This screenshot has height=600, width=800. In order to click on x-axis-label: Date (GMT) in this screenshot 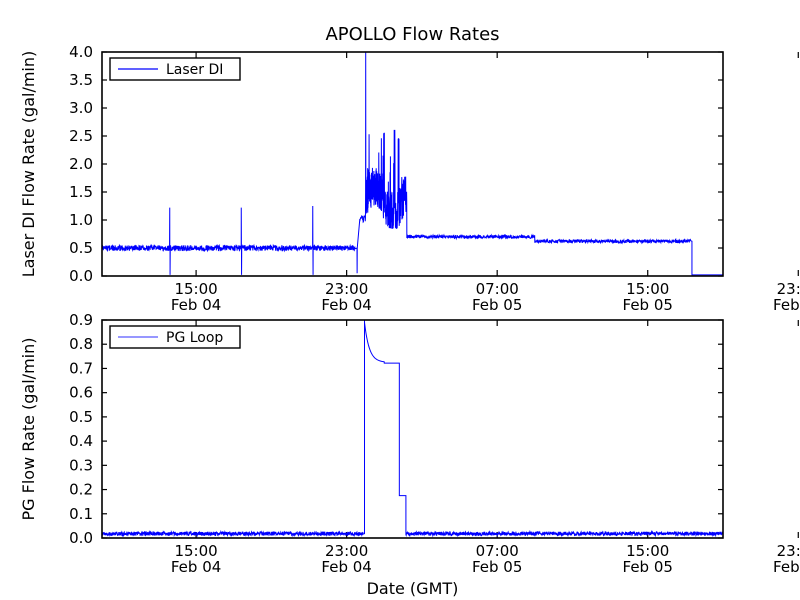, I will do `click(413, 588)`.